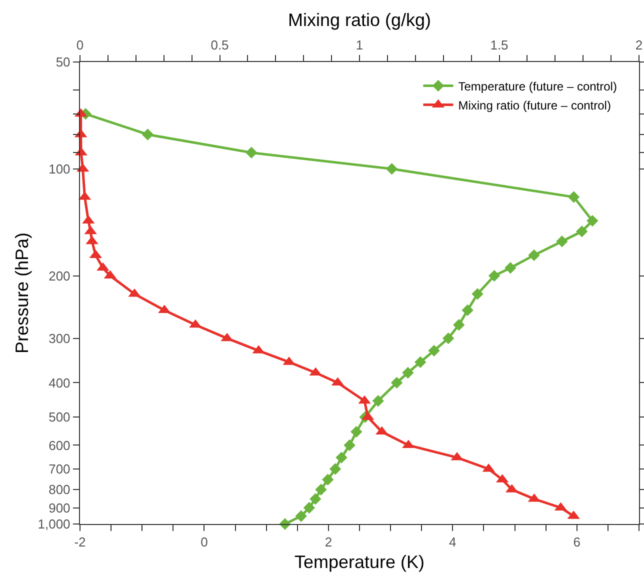 Image resolution: width=644 pixels, height=576 pixels. Describe the element at coordinates (80, 542) in the screenshot. I see `x-tick-label: -2` at that location.